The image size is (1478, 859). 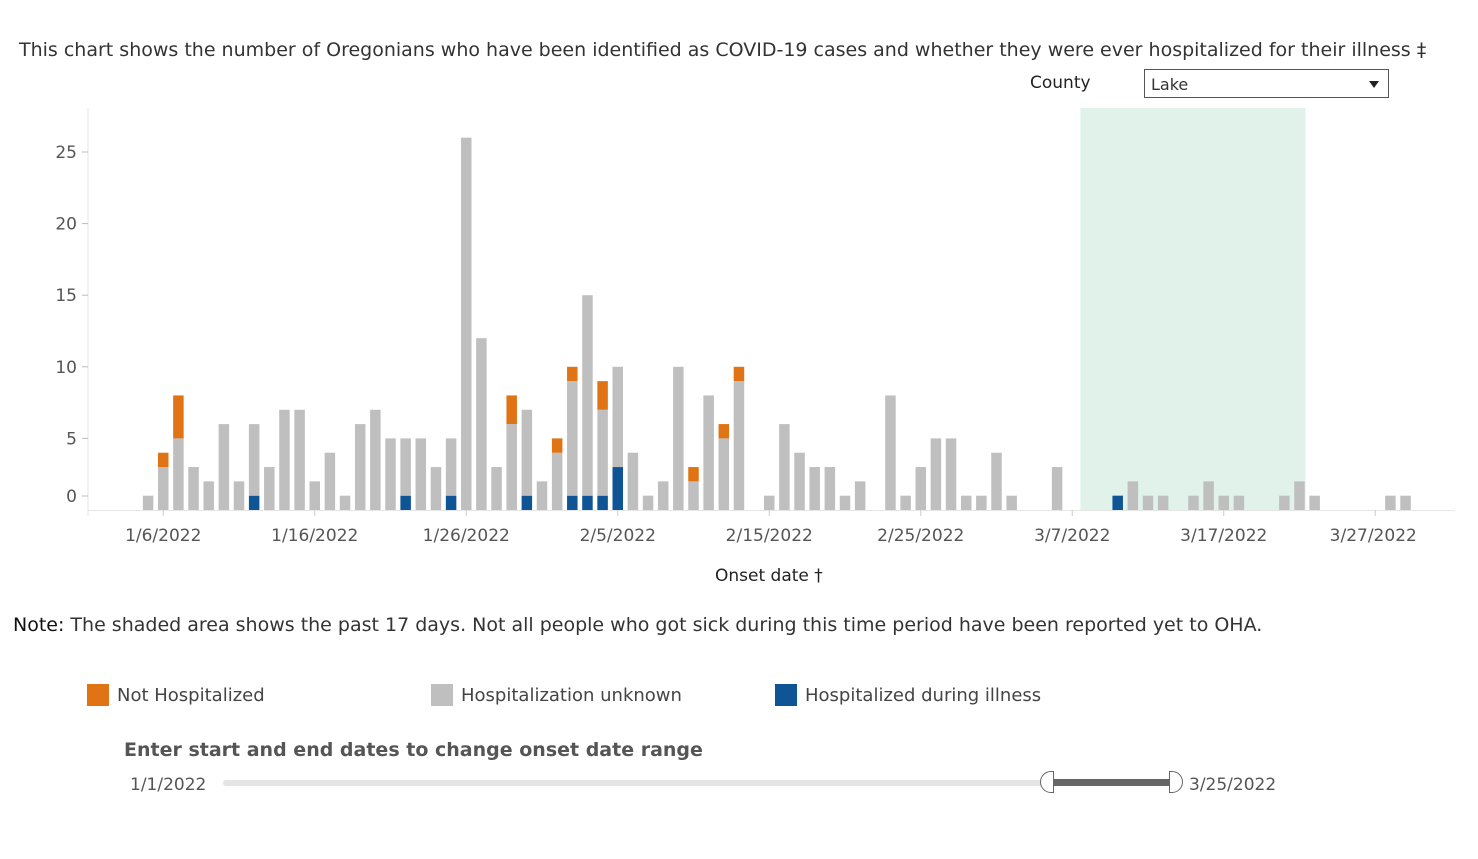 I want to click on range-end-date: 3/25/2022, so click(x=1233, y=785).